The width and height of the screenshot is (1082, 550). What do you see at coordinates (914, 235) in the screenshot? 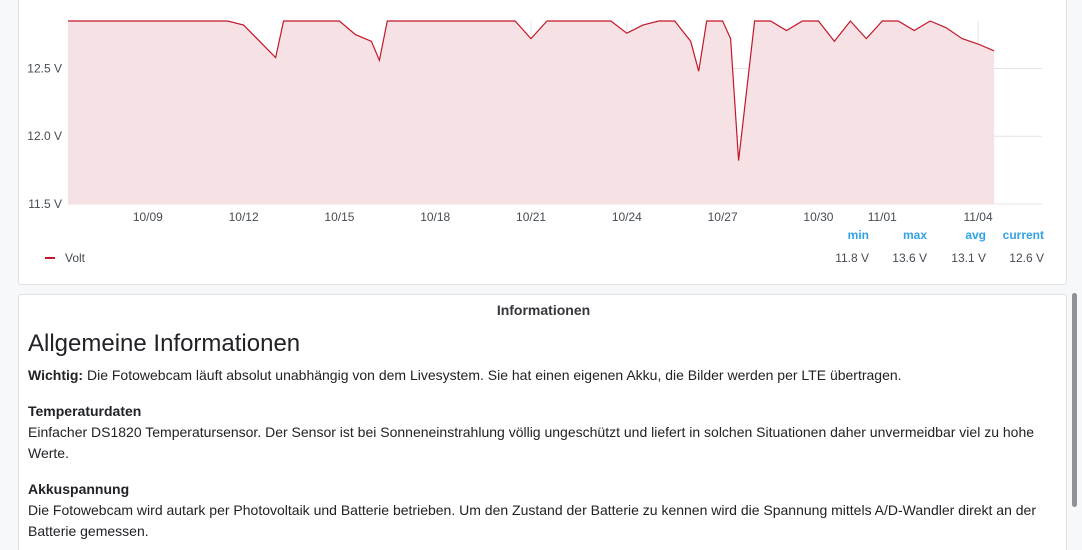
I see `stat-header-max: max` at bounding box center [914, 235].